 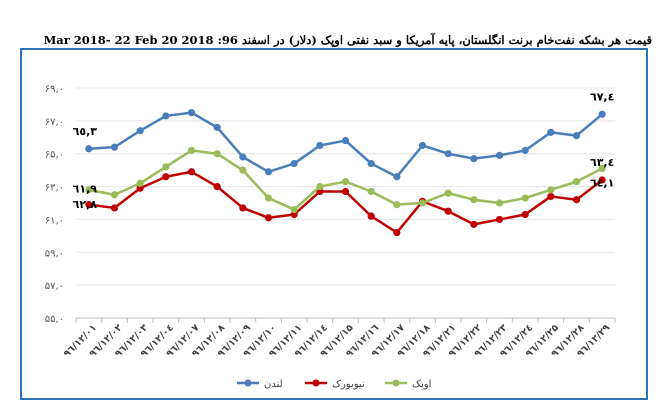 I want to click on data-label-first: ٦٥,٣, so click(x=85, y=131).